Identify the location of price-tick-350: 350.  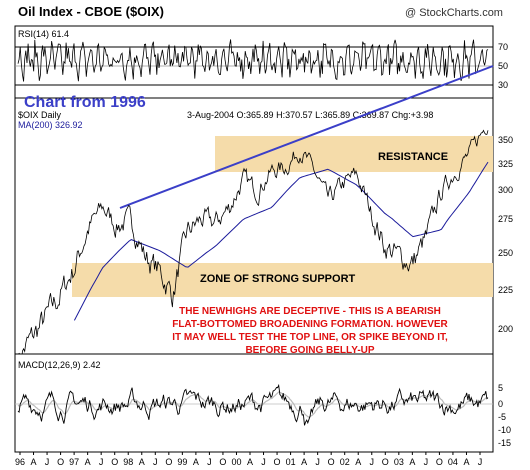
(505, 140).